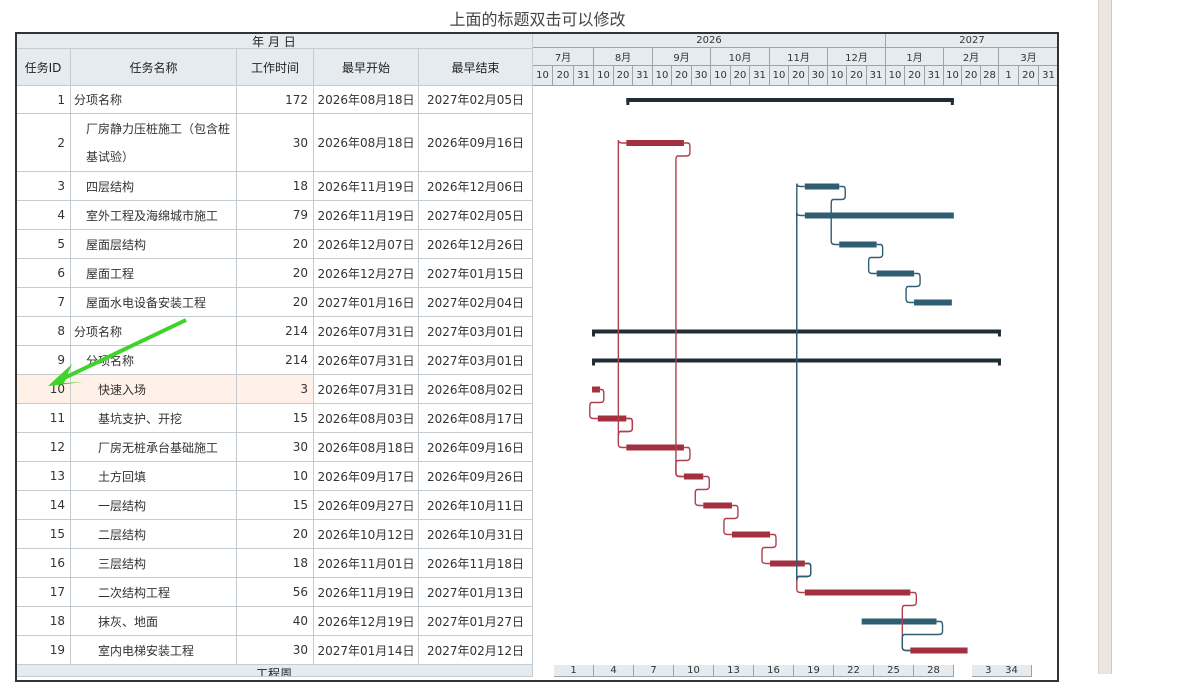  What do you see at coordinates (915, 57) in the screenshot?
I see `header-month: 1月` at bounding box center [915, 57].